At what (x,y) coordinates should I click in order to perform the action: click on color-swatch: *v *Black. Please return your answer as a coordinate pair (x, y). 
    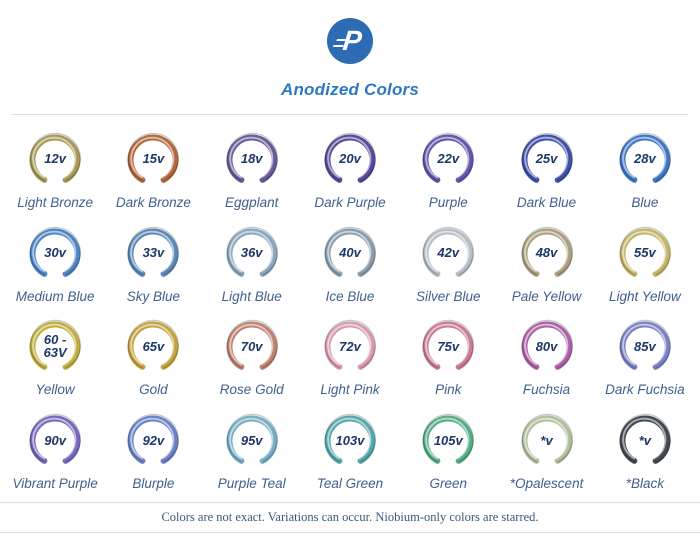
    Looking at the image, I should click on (645, 451).